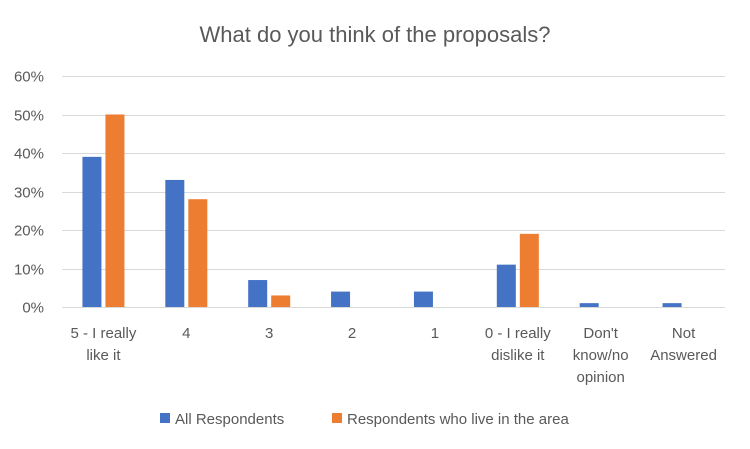 The height and width of the screenshot is (449, 750). What do you see at coordinates (29, 77) in the screenshot?
I see `y-tick-label: 60%` at bounding box center [29, 77].